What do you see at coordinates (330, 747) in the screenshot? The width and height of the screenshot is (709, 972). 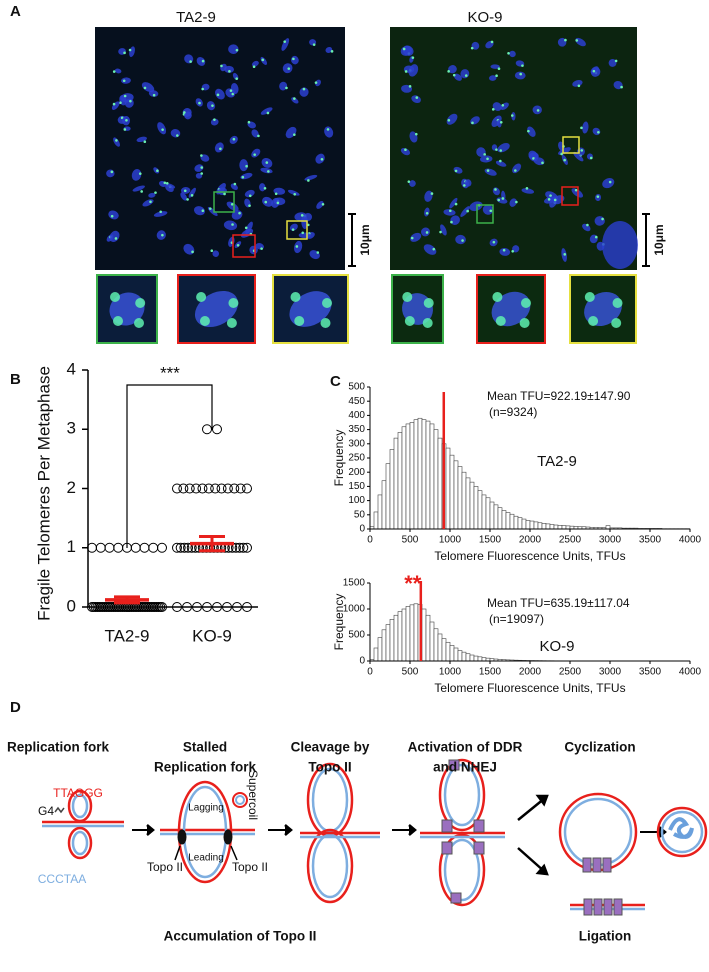 I see `step-title: Cleavage by` at bounding box center [330, 747].